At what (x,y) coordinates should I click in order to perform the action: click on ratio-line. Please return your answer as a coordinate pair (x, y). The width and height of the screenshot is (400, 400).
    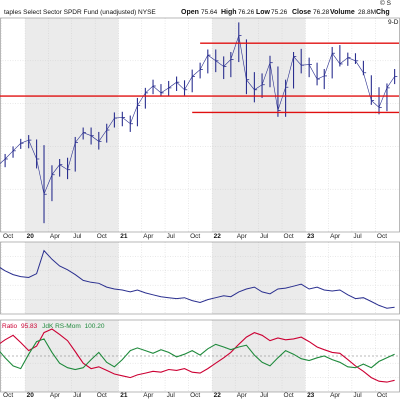
    Looking at the image, I should click on (197, 279).